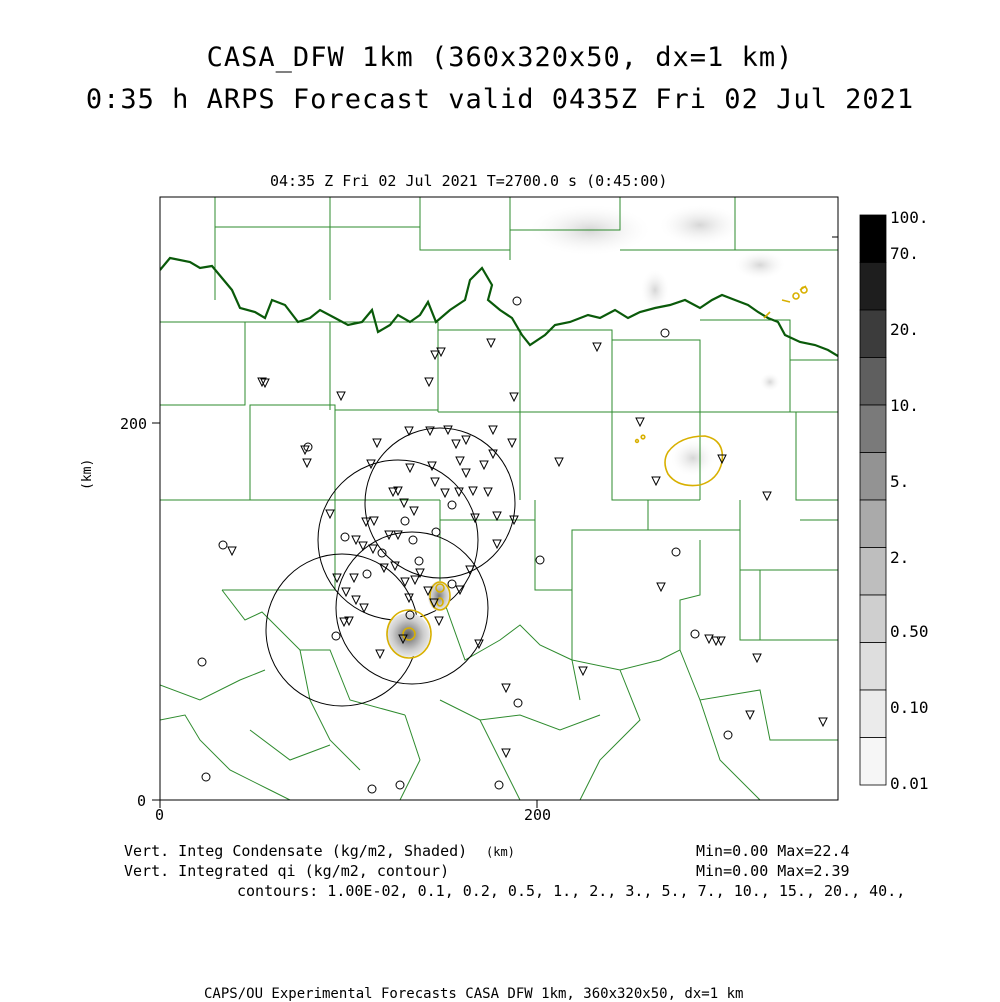 This screenshot has height=1002, width=1000. I want to click on state-border, so click(499, 306).